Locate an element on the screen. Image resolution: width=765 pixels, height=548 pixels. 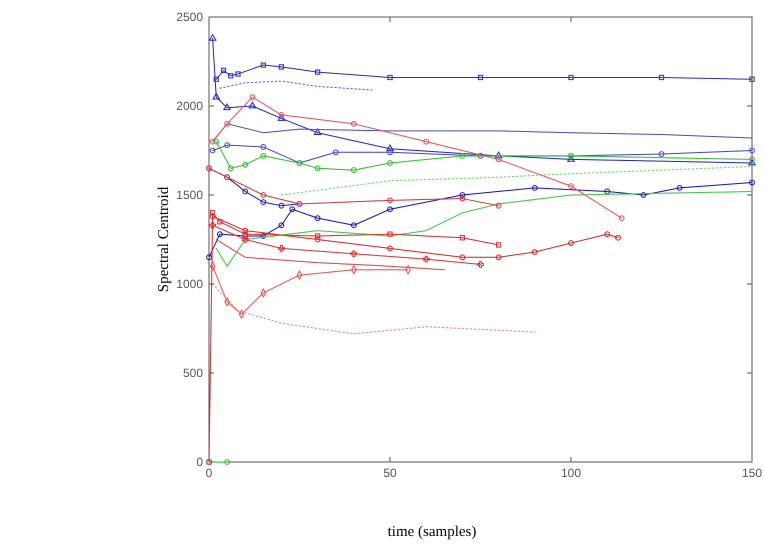
x-tick-label: 50 is located at coordinates (390, 473).